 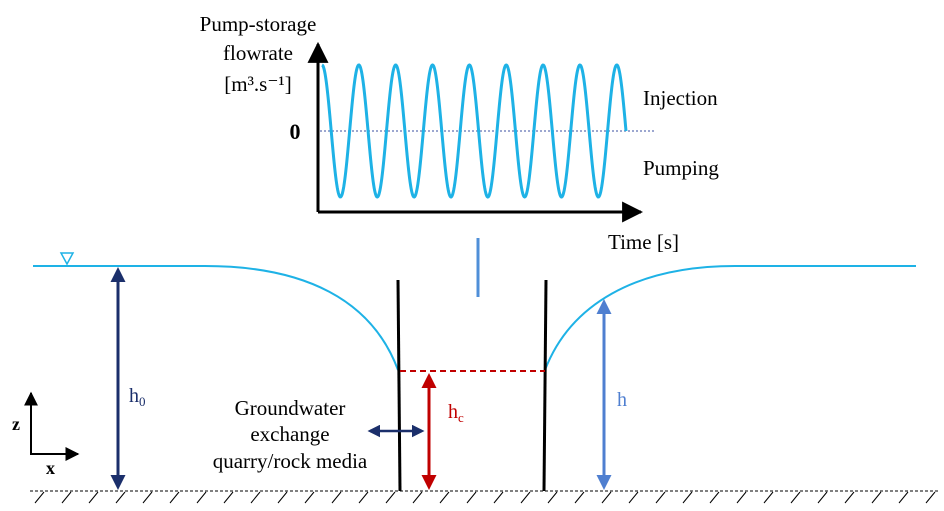 I want to click on pumping-label: Pumping, so click(x=681, y=168).